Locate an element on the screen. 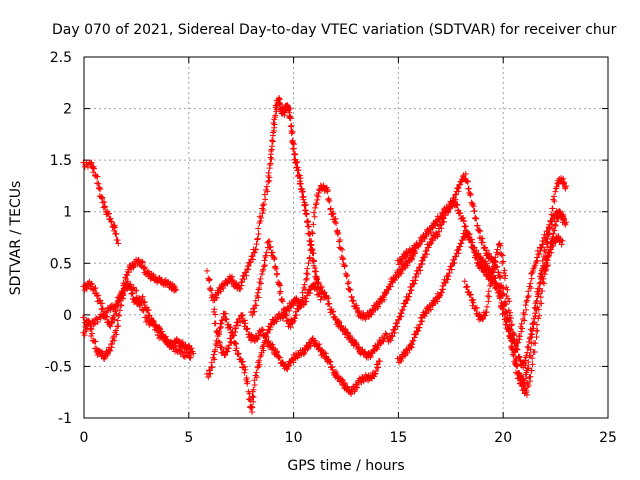 The width and height of the screenshot is (640, 480). y-tick-label: 0.5 is located at coordinates (61, 264).